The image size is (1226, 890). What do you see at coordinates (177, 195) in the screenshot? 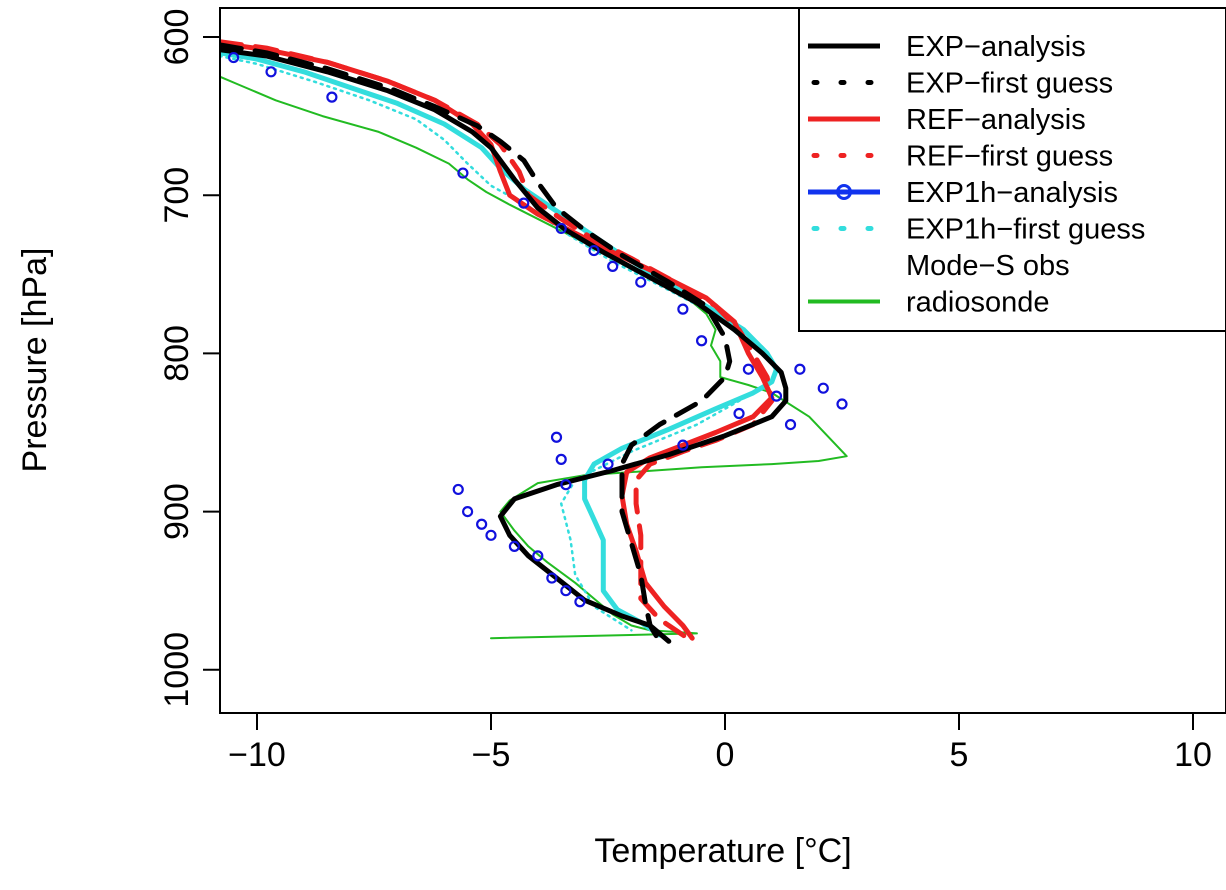
I see `y-tick-label-1: 700` at bounding box center [177, 195].